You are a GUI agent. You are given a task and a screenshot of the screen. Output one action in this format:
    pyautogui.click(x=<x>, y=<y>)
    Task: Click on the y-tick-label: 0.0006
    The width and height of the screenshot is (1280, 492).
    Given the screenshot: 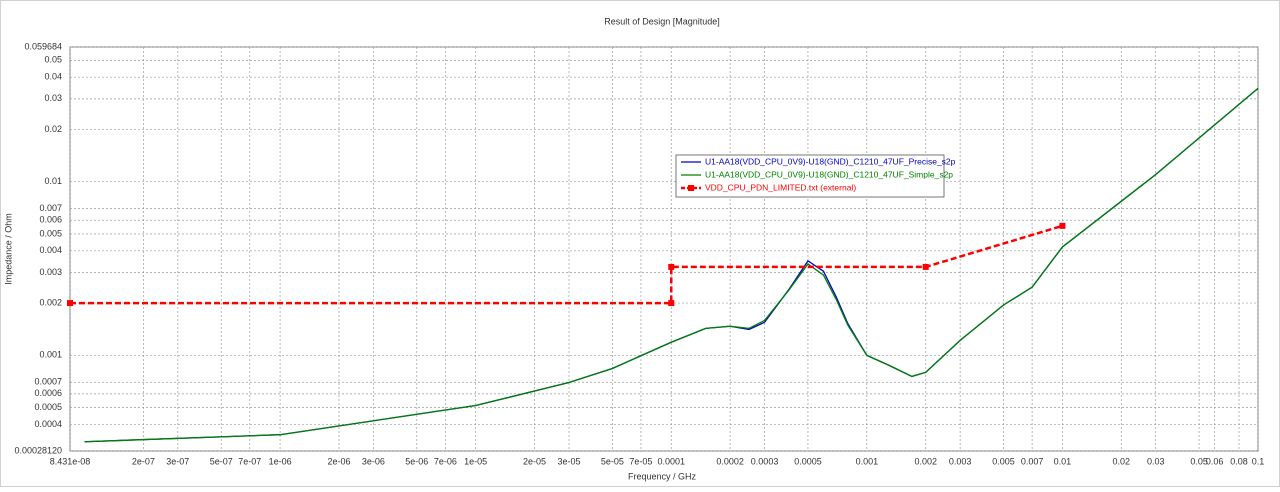 What is the action you would take?
    pyautogui.click(x=48, y=393)
    